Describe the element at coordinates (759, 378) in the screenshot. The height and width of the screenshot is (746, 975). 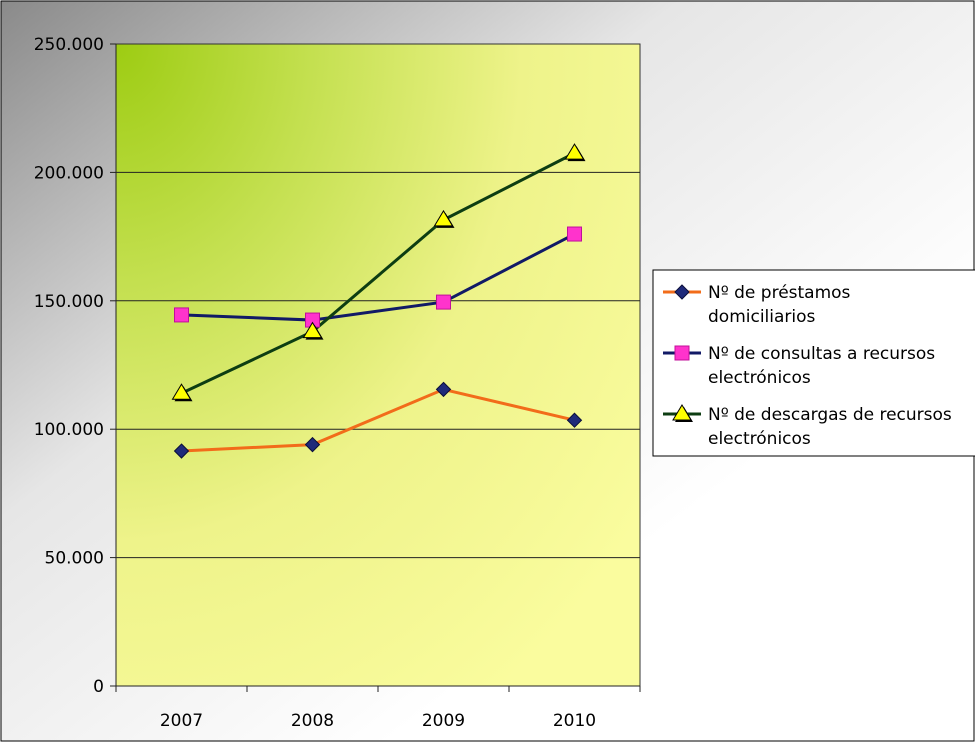
I see `legend-label-2: electrónicos` at that location.